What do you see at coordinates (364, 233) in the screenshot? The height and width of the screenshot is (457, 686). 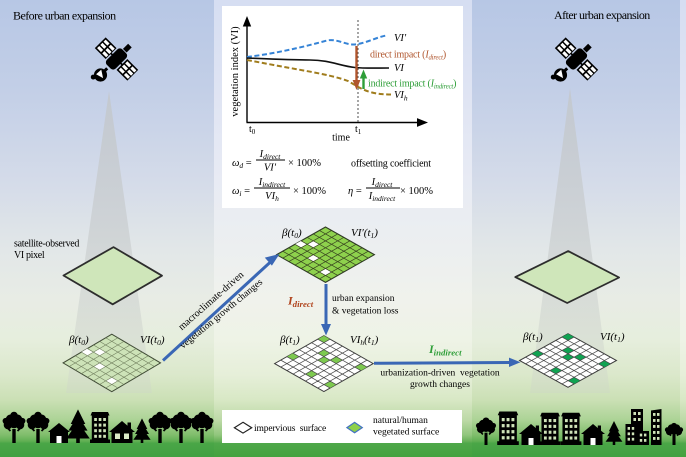 I see `svg-text: VI′(t1)` at bounding box center [364, 233].